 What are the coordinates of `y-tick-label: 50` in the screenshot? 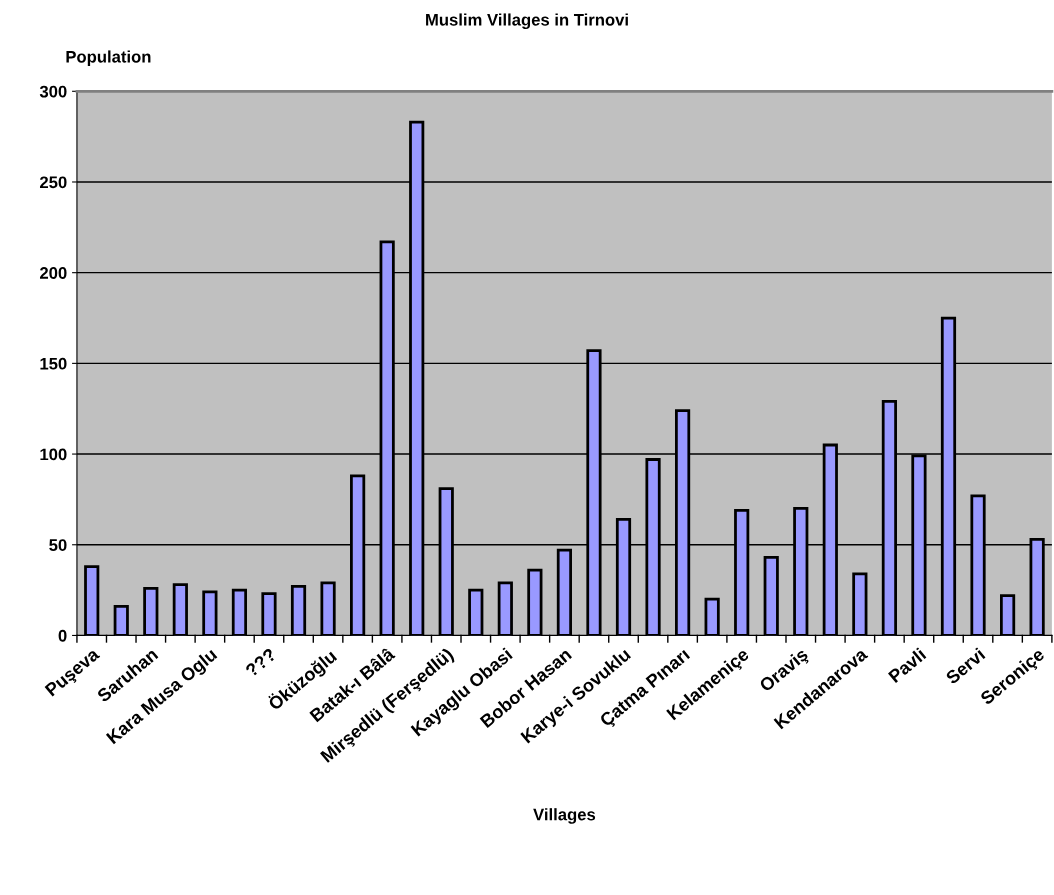 It's located at (58, 545).